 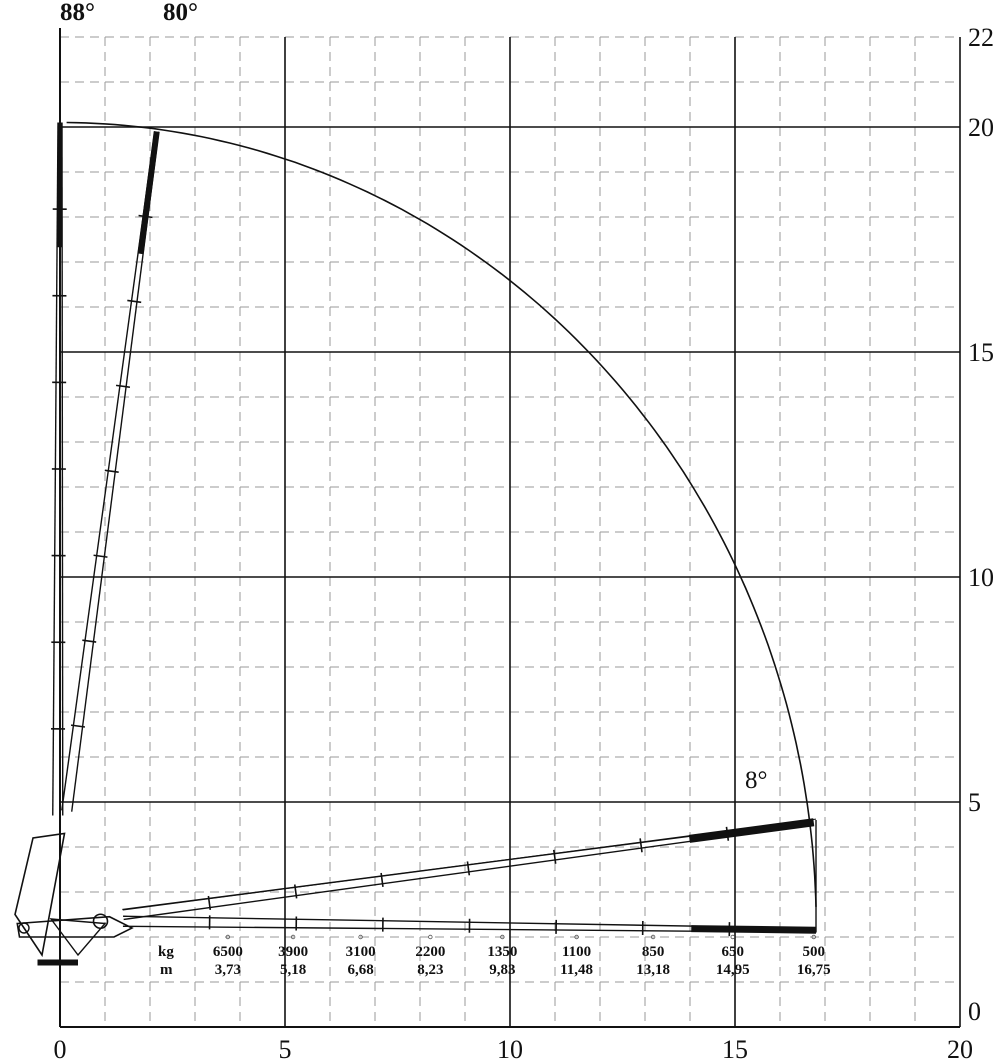 What do you see at coordinates (40, 895) in the screenshot?
I see `crane-mast` at bounding box center [40, 895].